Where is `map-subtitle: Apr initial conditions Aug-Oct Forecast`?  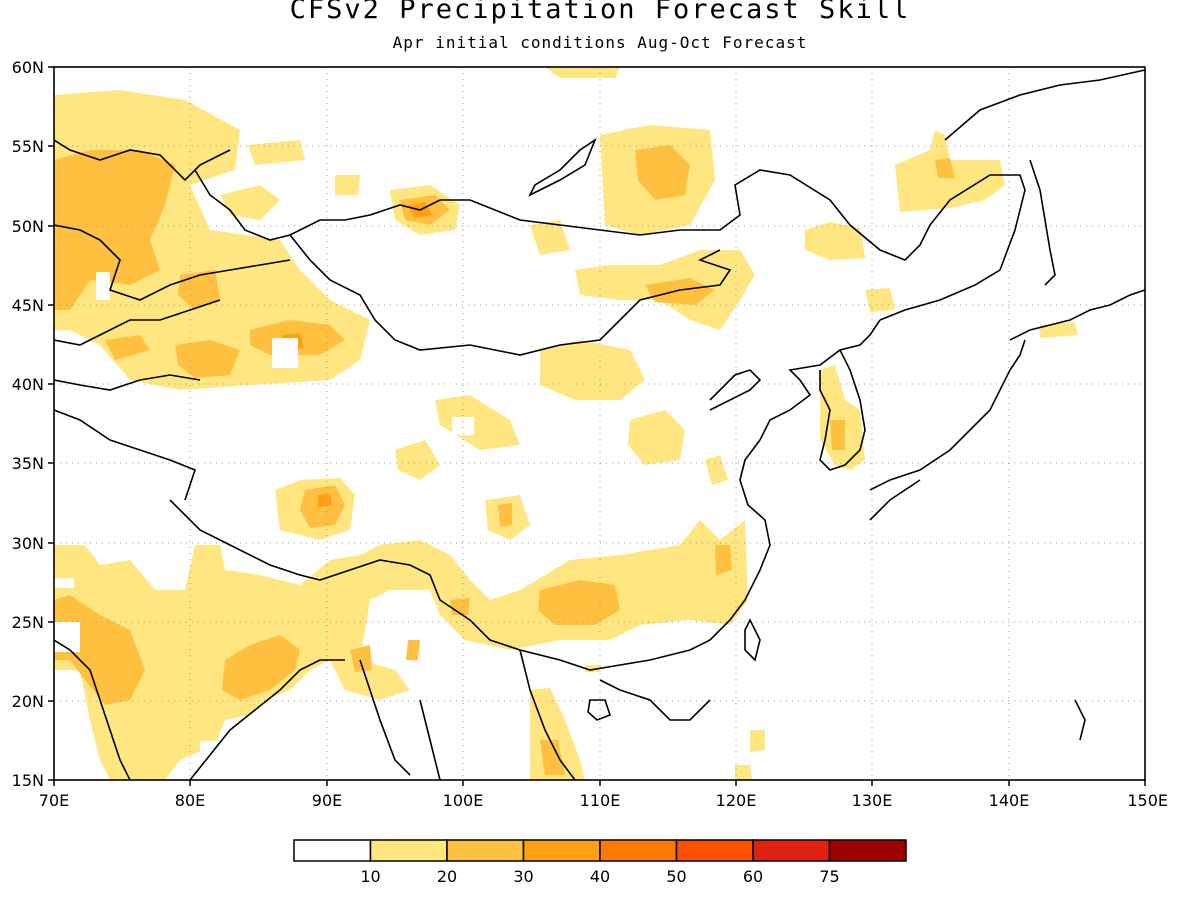 map-subtitle: Apr initial conditions Aug-Oct Forecast is located at coordinates (600, 42).